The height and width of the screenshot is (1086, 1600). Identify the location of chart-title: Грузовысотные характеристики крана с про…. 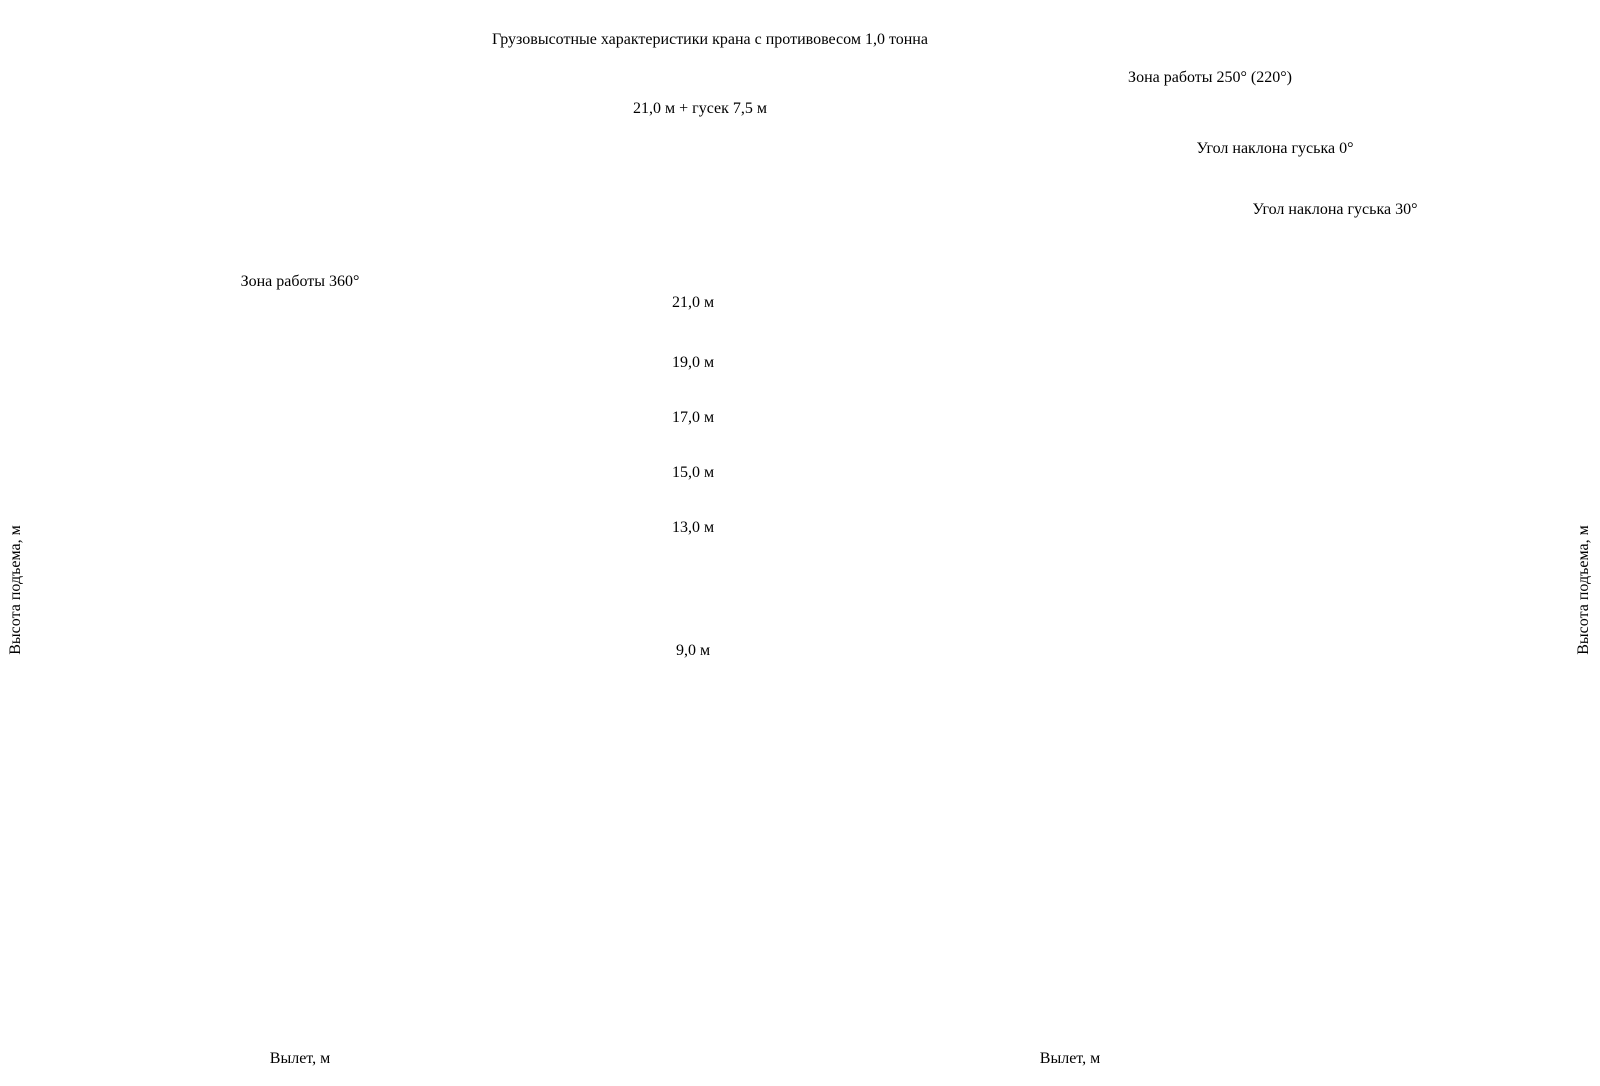
(710, 39).